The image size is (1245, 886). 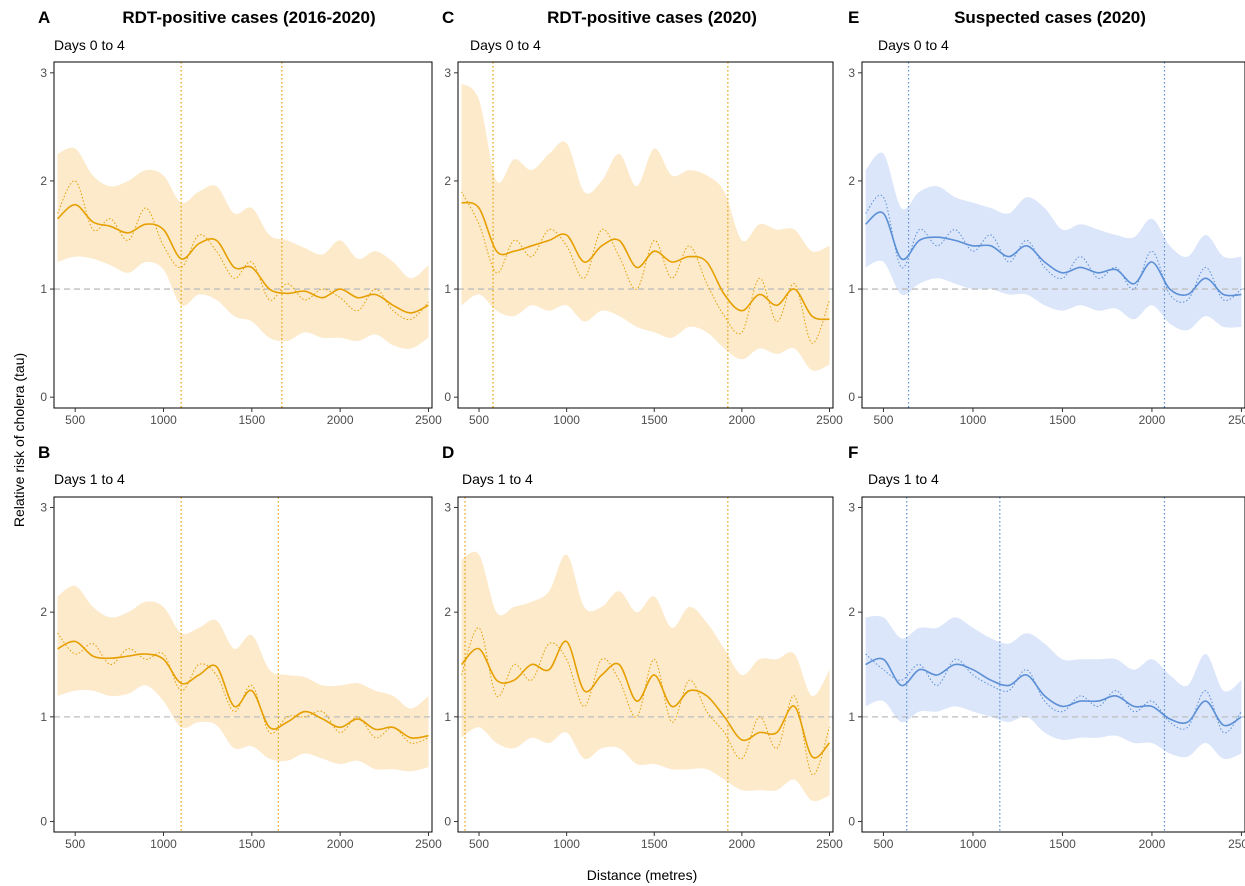 What do you see at coordinates (642, 875) in the screenshot?
I see `x-axis-label: Distance (metres)` at bounding box center [642, 875].